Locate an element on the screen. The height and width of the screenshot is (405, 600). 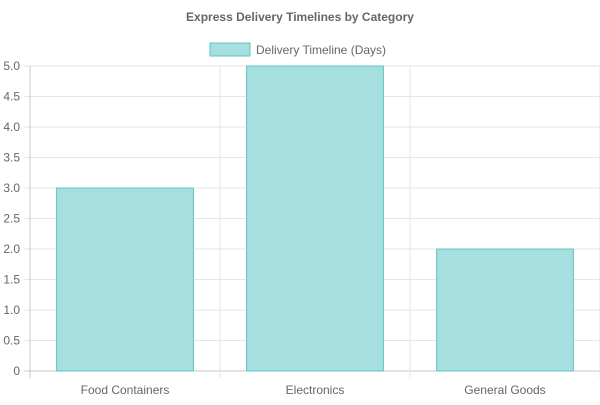
y-tick-label: 1.0 is located at coordinates (11, 310).